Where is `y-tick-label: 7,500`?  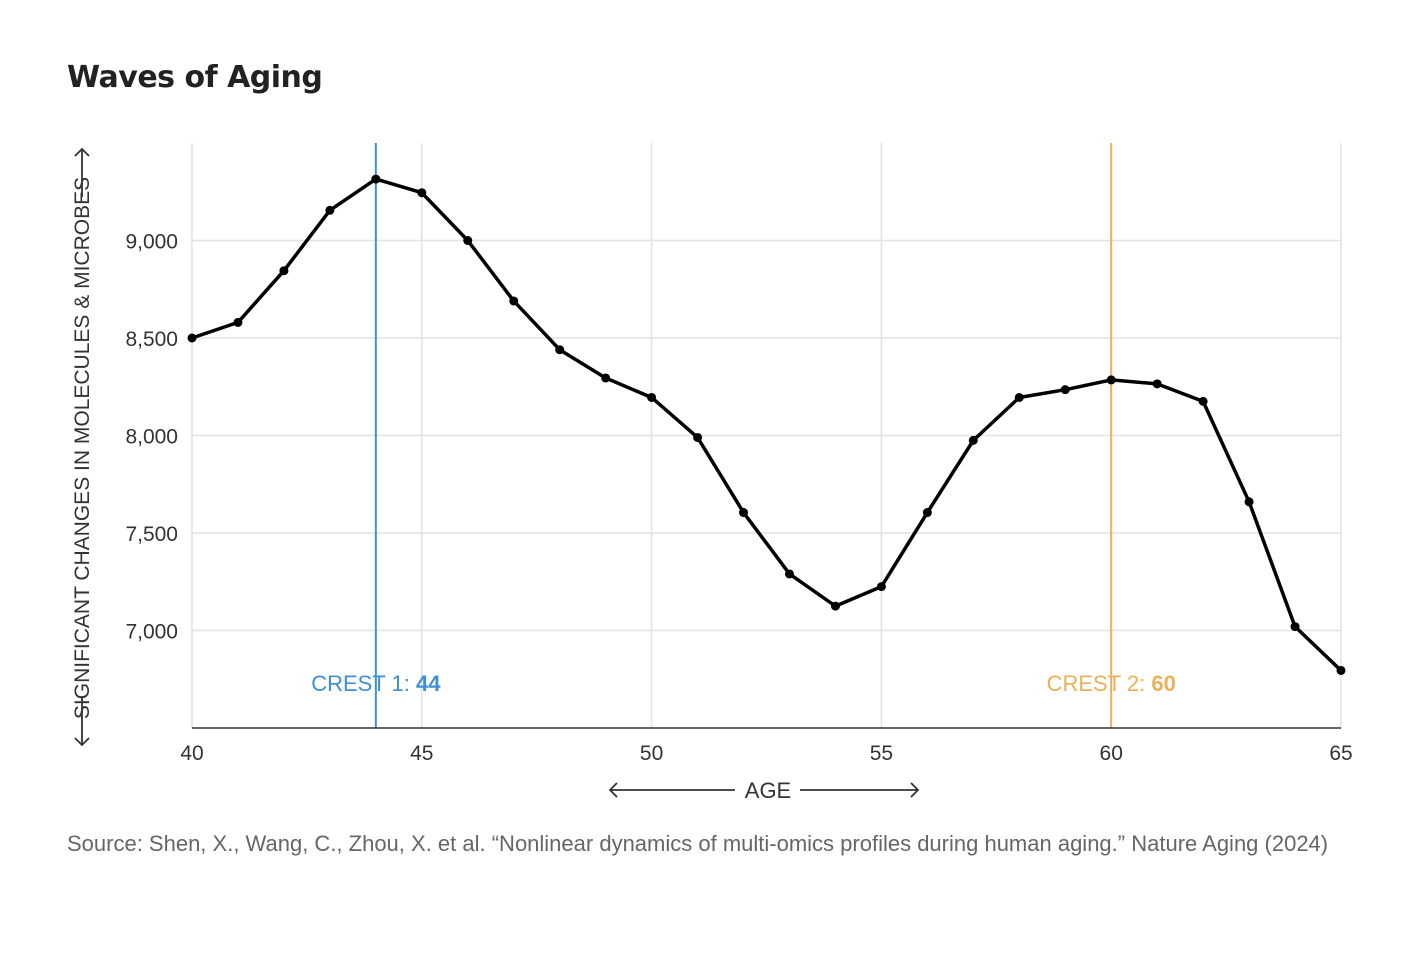
y-tick-label: 7,500 is located at coordinates (151, 534).